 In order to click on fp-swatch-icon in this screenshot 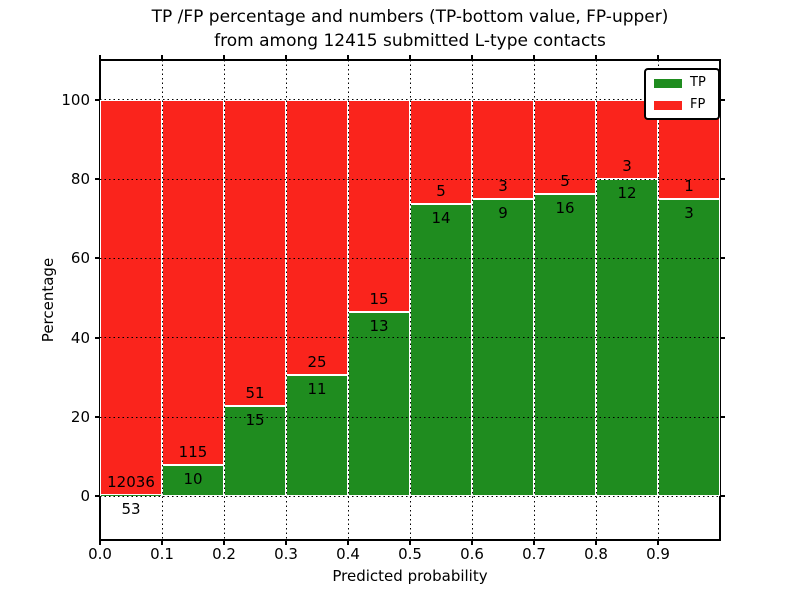, I will do `click(668, 105)`.